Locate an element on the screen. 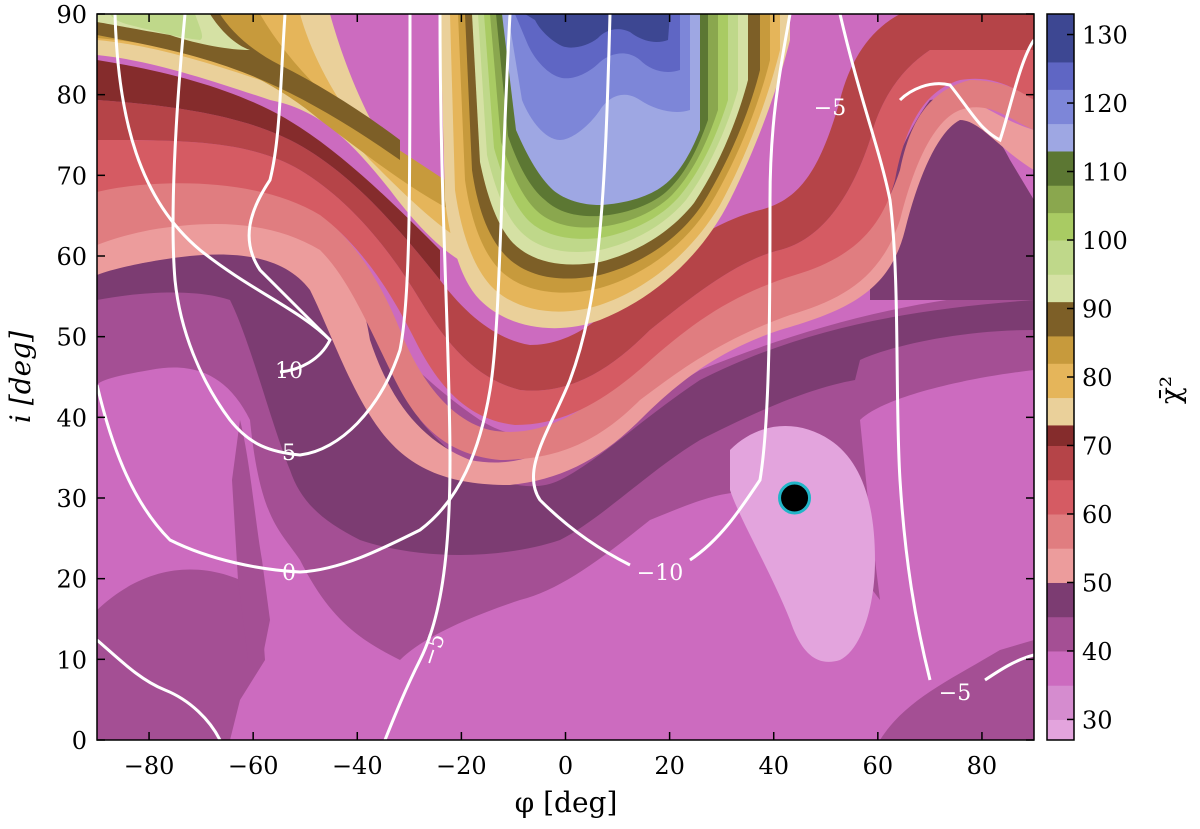  contour-label-minus10: −10 is located at coordinates (660, 573).